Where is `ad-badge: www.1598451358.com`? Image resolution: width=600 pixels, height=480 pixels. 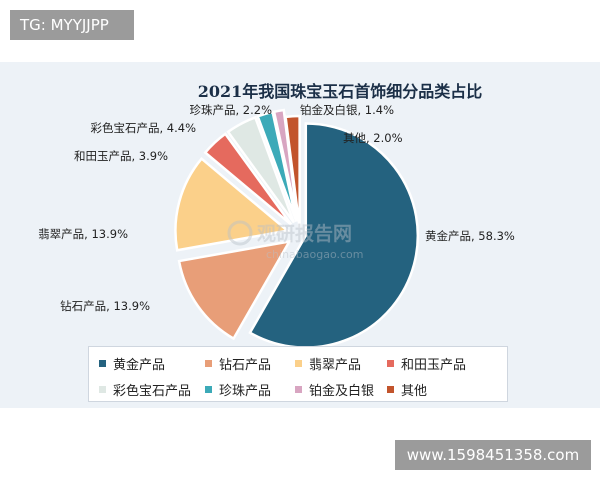 ad-badge: www.1598451358.com is located at coordinates (493, 455).